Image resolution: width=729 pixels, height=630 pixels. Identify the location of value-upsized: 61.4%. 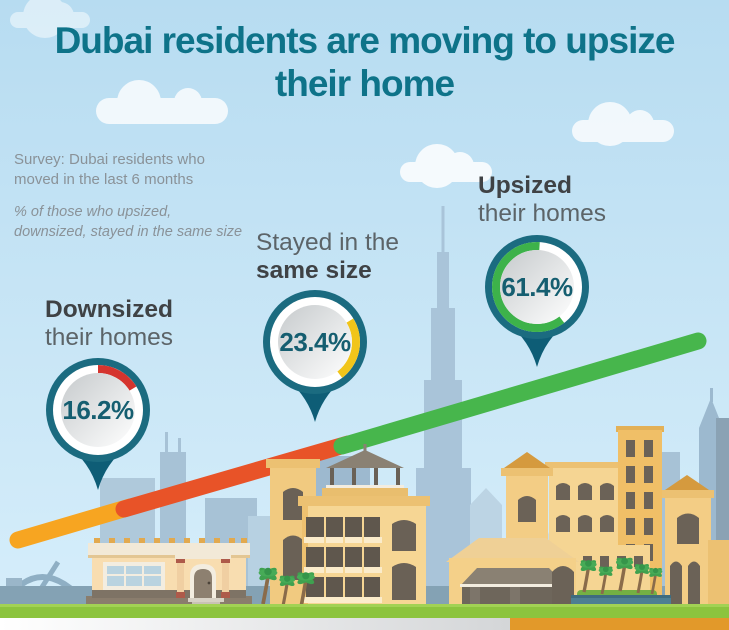
(537, 287).